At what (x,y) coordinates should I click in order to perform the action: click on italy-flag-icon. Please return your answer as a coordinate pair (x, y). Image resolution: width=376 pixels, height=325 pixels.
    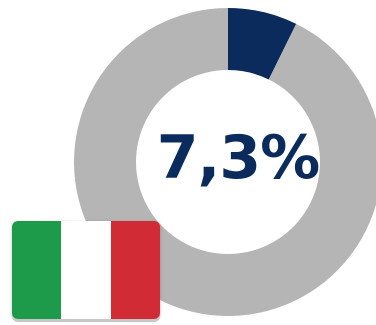
    Looking at the image, I should click on (86, 270).